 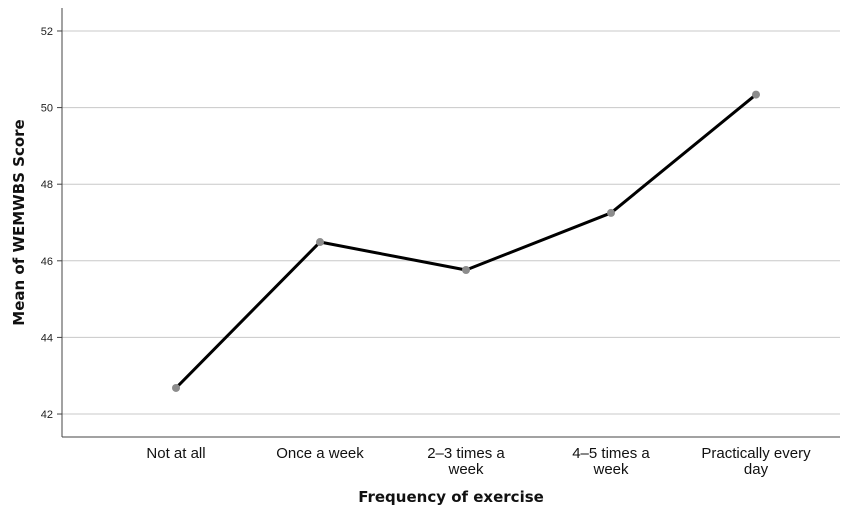 I want to click on x-tick-label-line: day, so click(x=756, y=469).